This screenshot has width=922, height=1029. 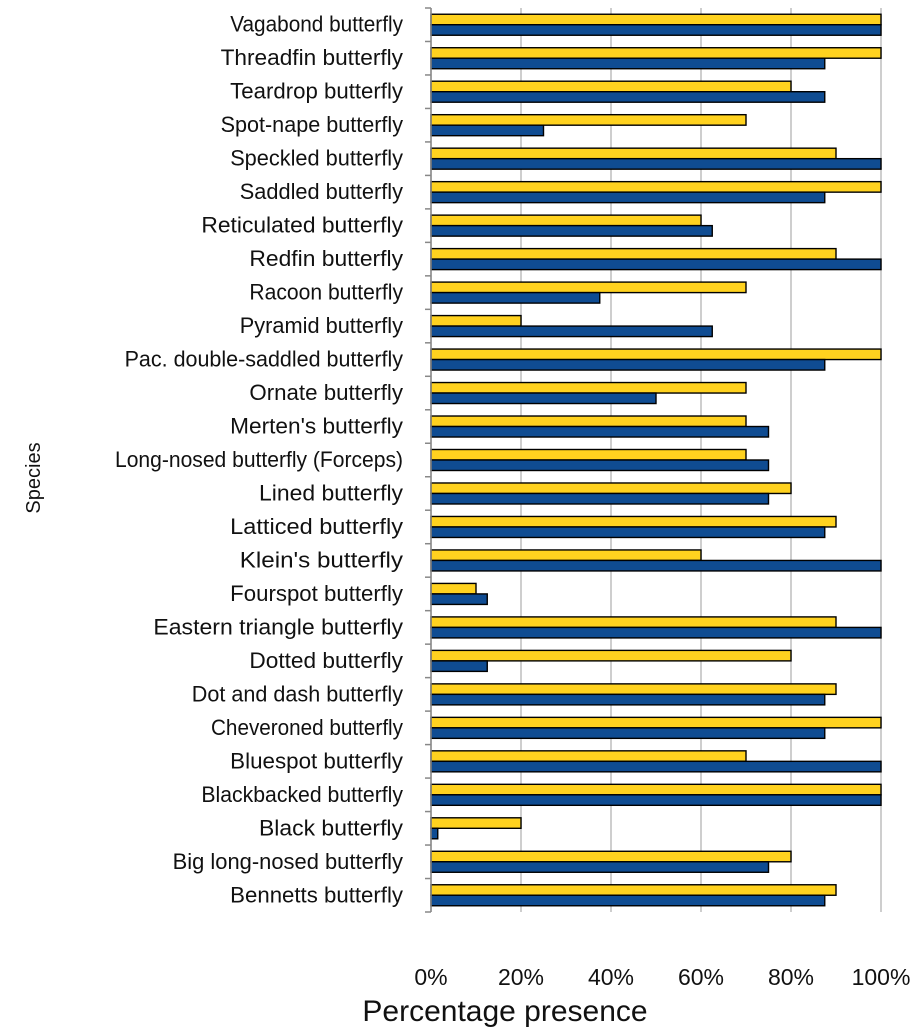 I want to click on category-label: Dotted butterfly, so click(x=326, y=660).